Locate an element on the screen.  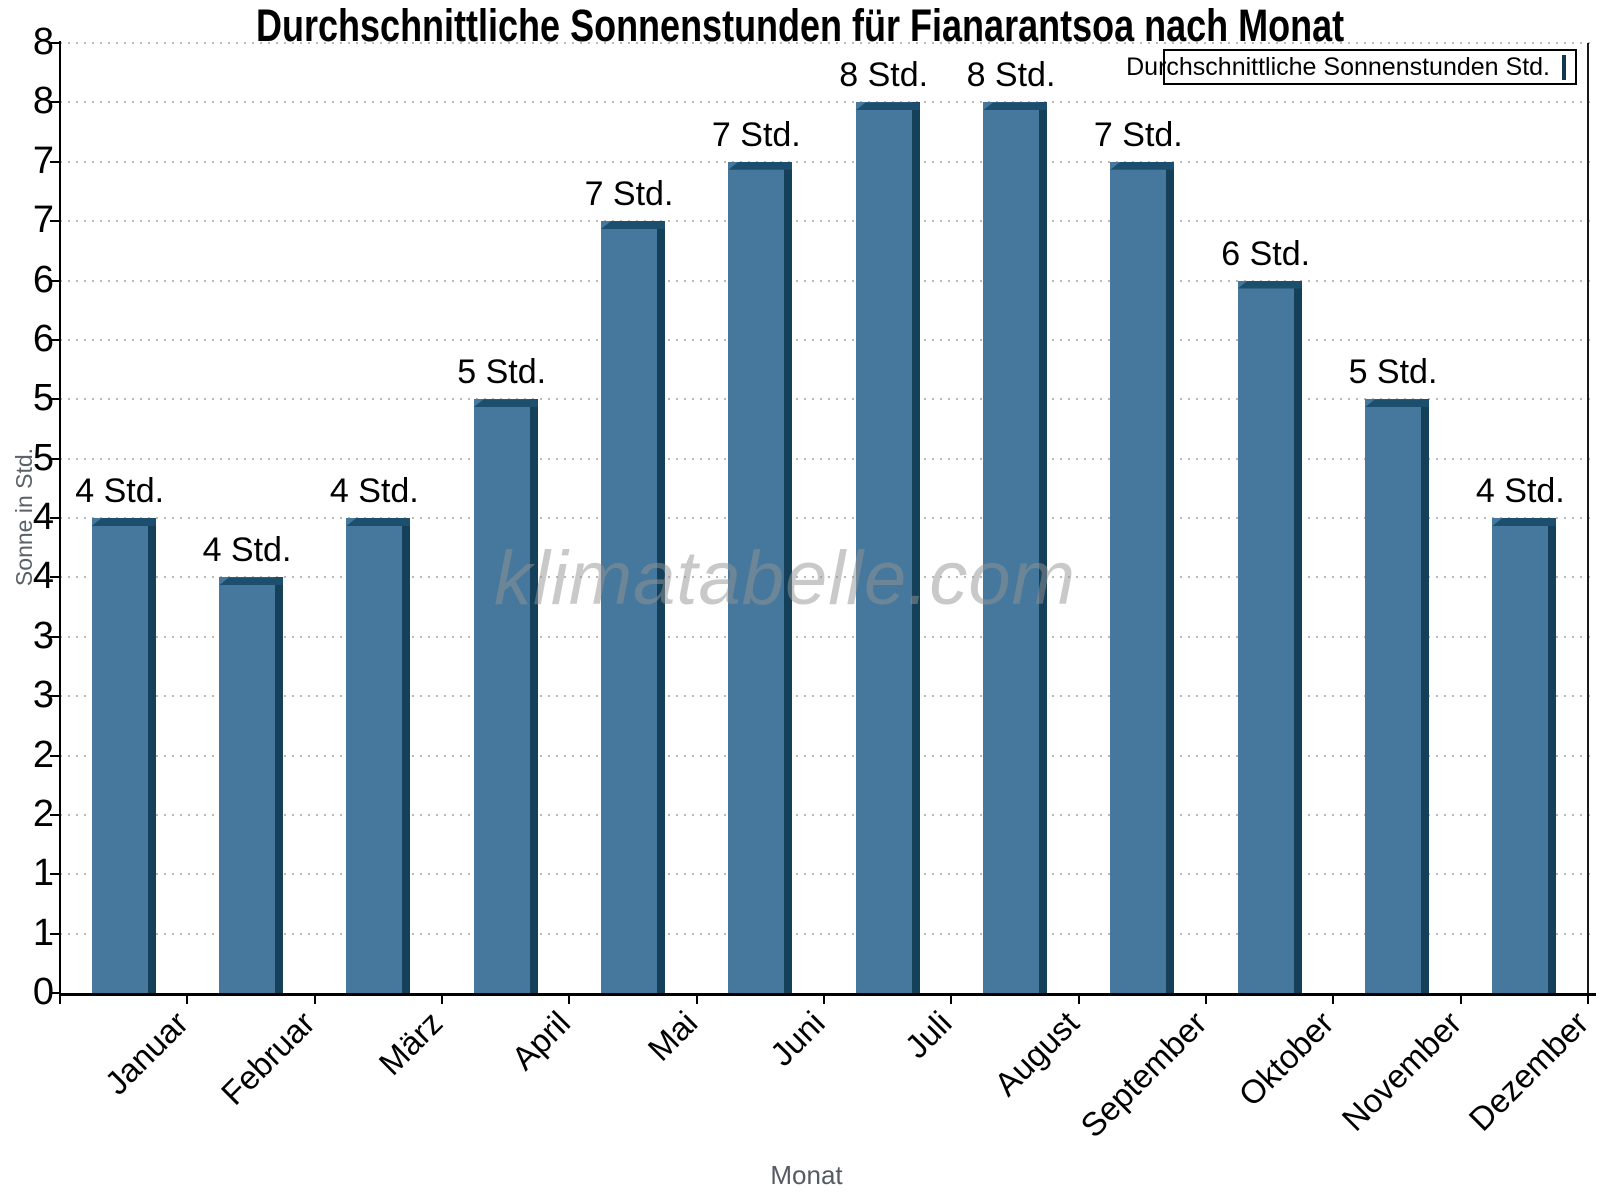
plot-right-border is located at coordinates (1588, 518).